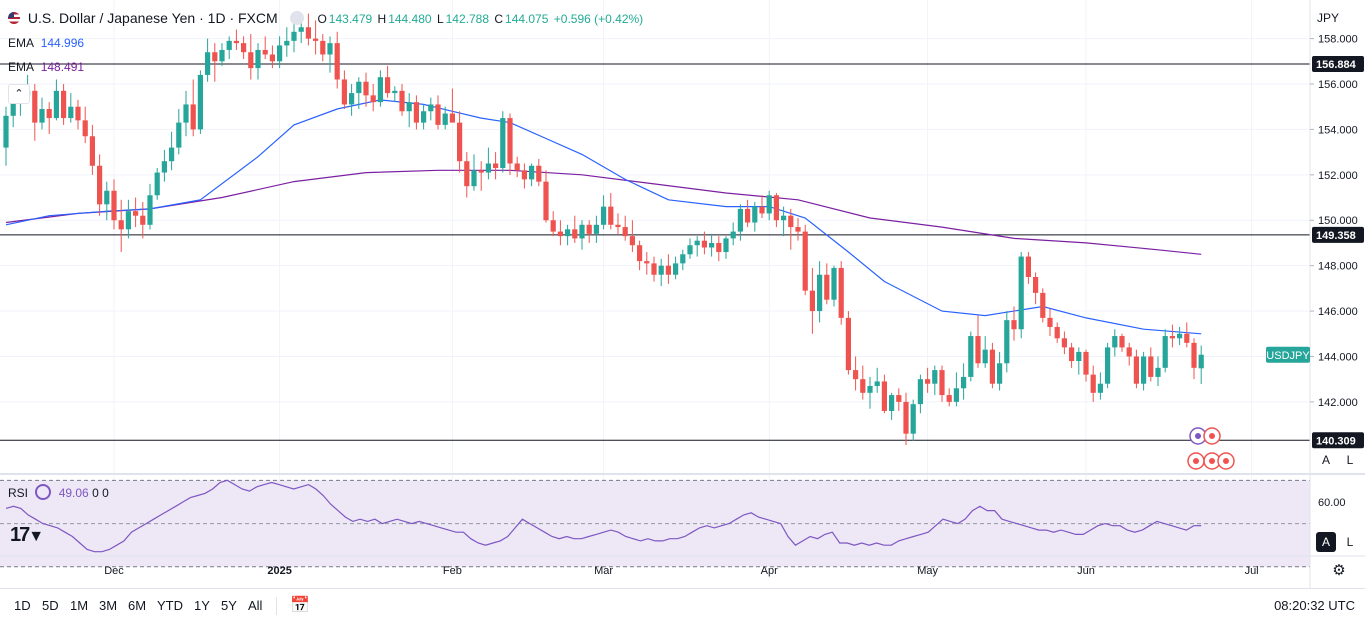 The height and width of the screenshot is (635, 1365). Describe the element at coordinates (108, 605) in the screenshot. I see `timeframe-3m: 3M` at that location.